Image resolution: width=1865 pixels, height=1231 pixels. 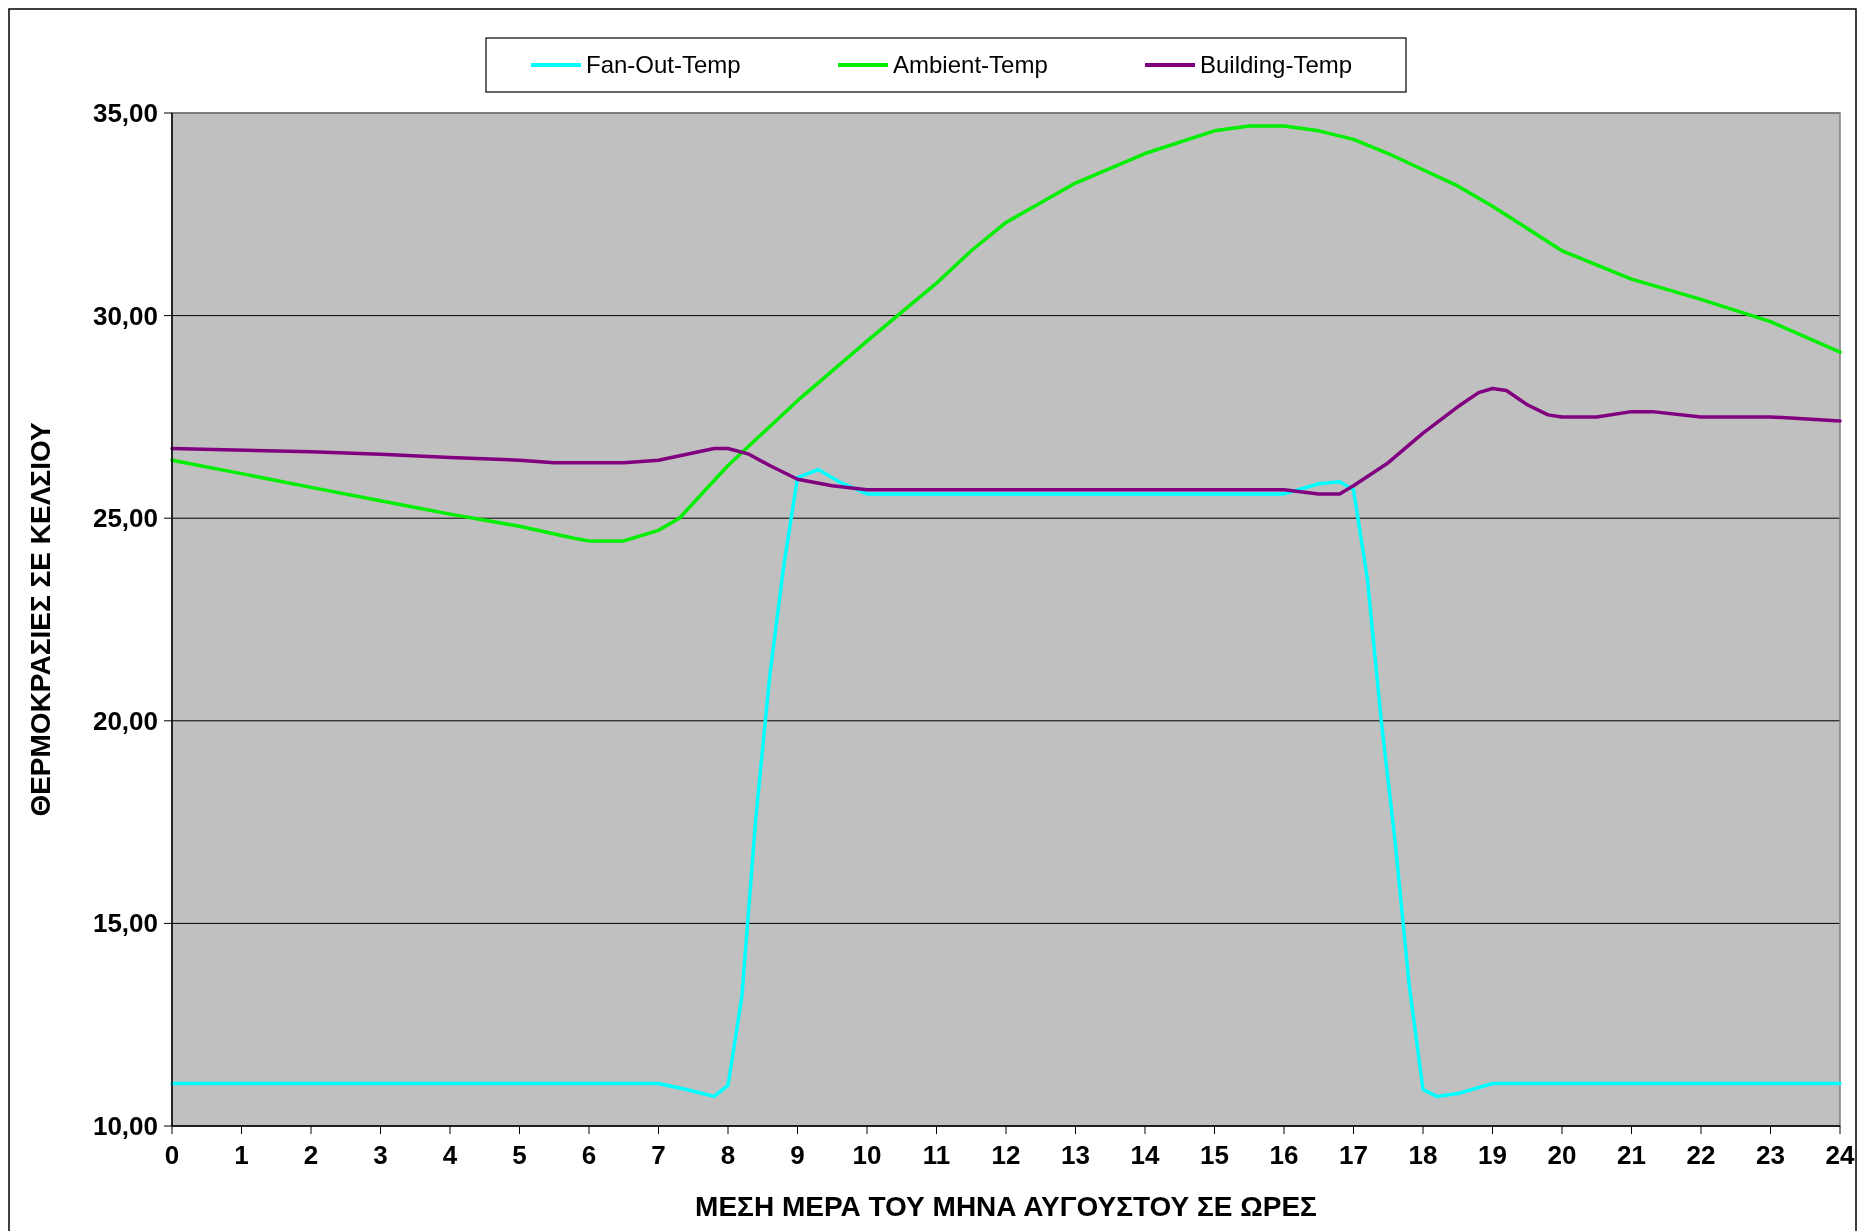 I want to click on legend-label: Building-Temp, so click(x=1276, y=64).